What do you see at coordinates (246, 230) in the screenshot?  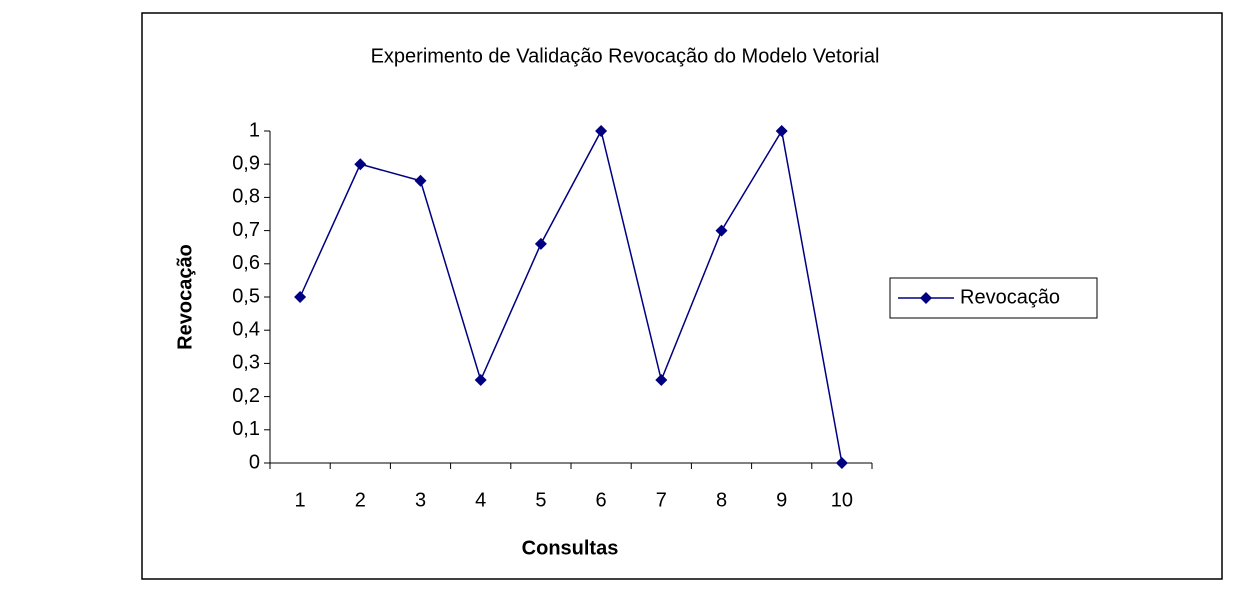 I see `y-tick-label: 0,7` at bounding box center [246, 230].